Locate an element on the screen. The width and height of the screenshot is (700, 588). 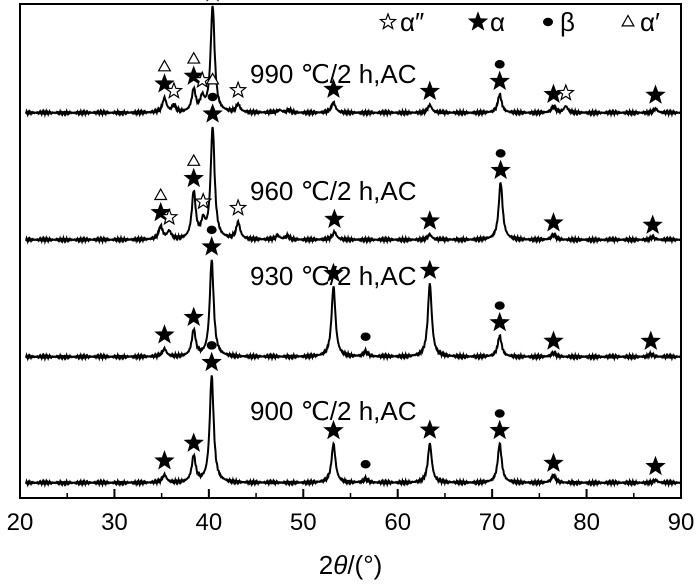
legend-label: α″ is located at coordinates (412, 22).